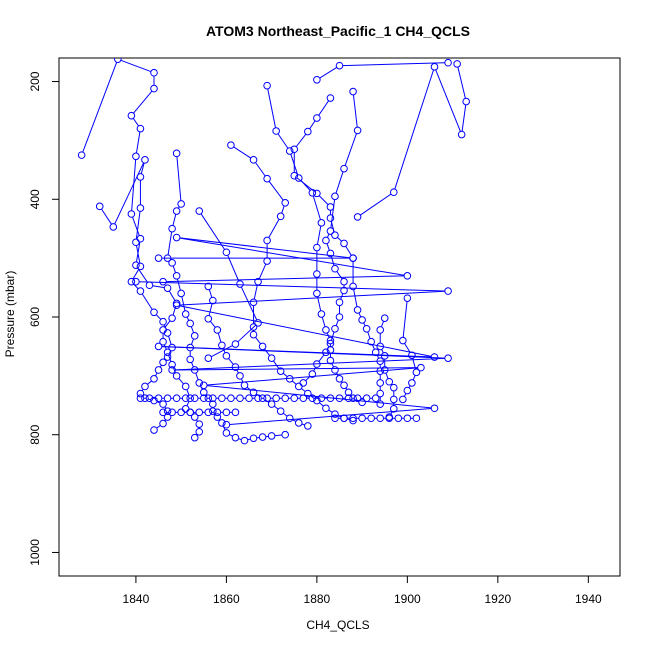 This screenshot has width=650, height=650. What do you see at coordinates (35, 199) in the screenshot?
I see `y-tick-label: 400` at bounding box center [35, 199].